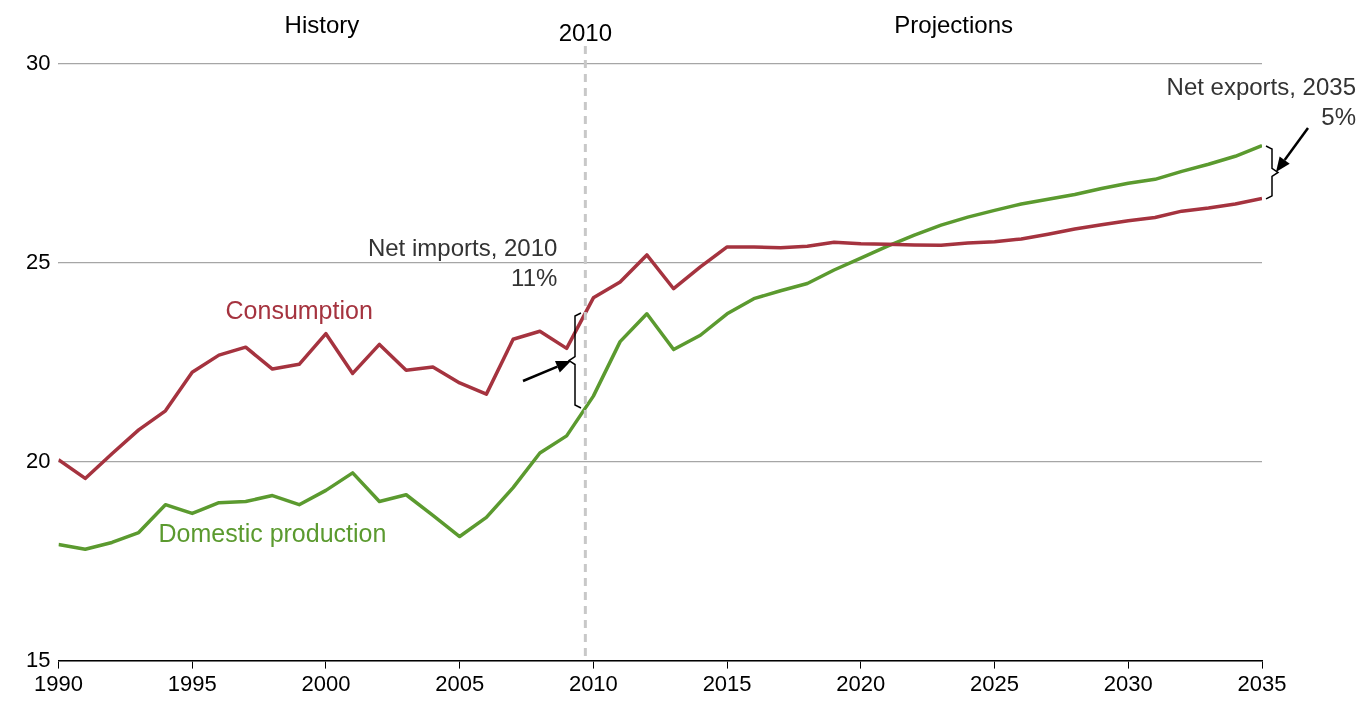 This screenshot has height=713, width=1370. I want to click on x-tick-label: 2000, so click(326, 683).